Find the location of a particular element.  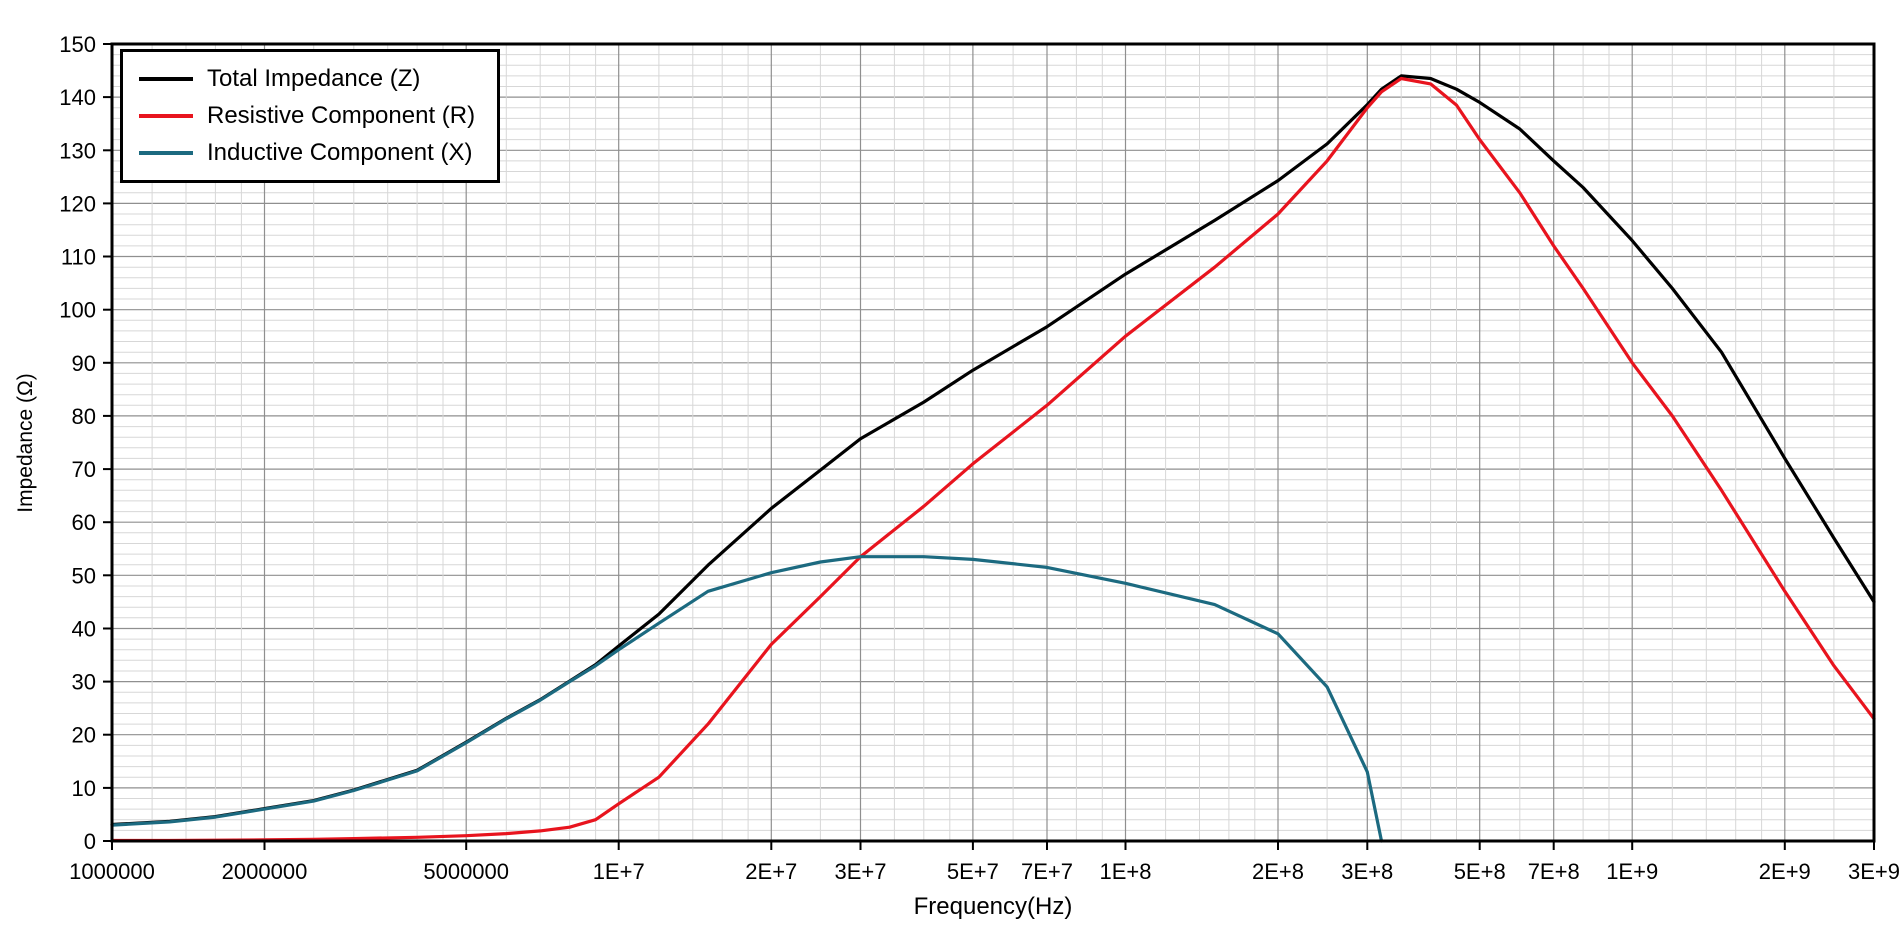

x-axis-title: Frequency(Hz) is located at coordinates (993, 906).